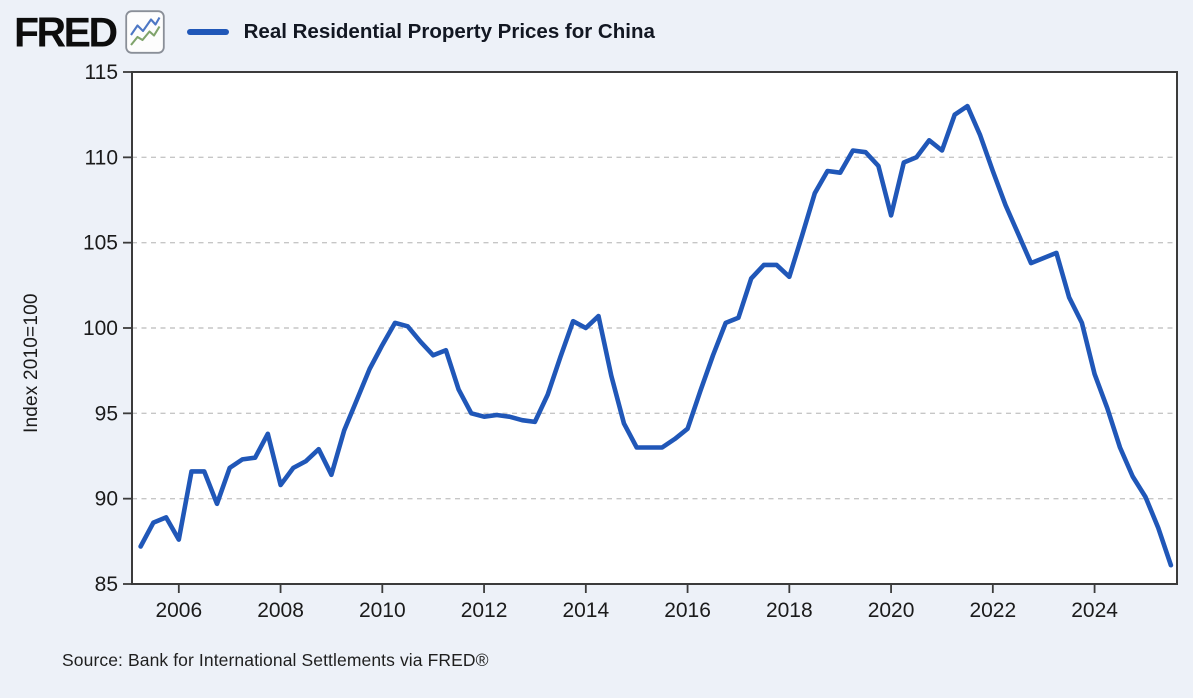  What do you see at coordinates (585, 610) in the screenshot?
I see `x-tick-label: 2014` at bounding box center [585, 610].